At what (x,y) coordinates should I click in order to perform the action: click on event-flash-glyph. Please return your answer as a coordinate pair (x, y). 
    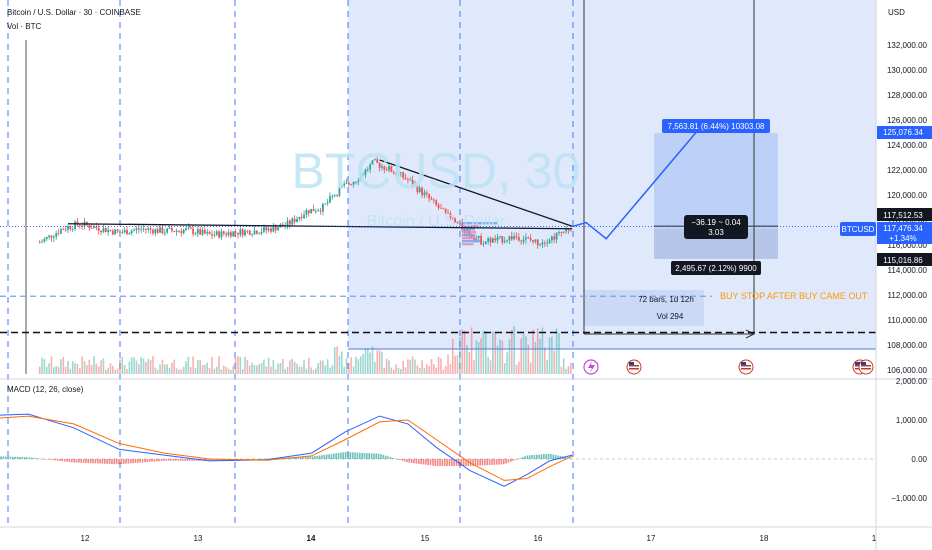
    Looking at the image, I should click on (591, 367).